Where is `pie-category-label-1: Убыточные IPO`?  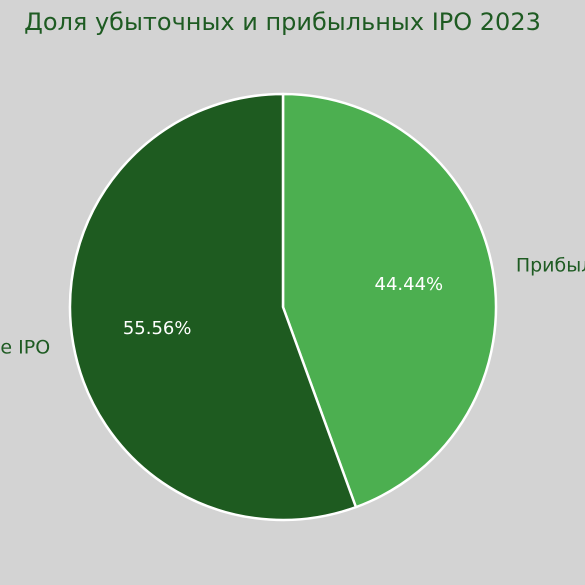 pie-category-label-1: Убыточные IPO is located at coordinates (25, 348).